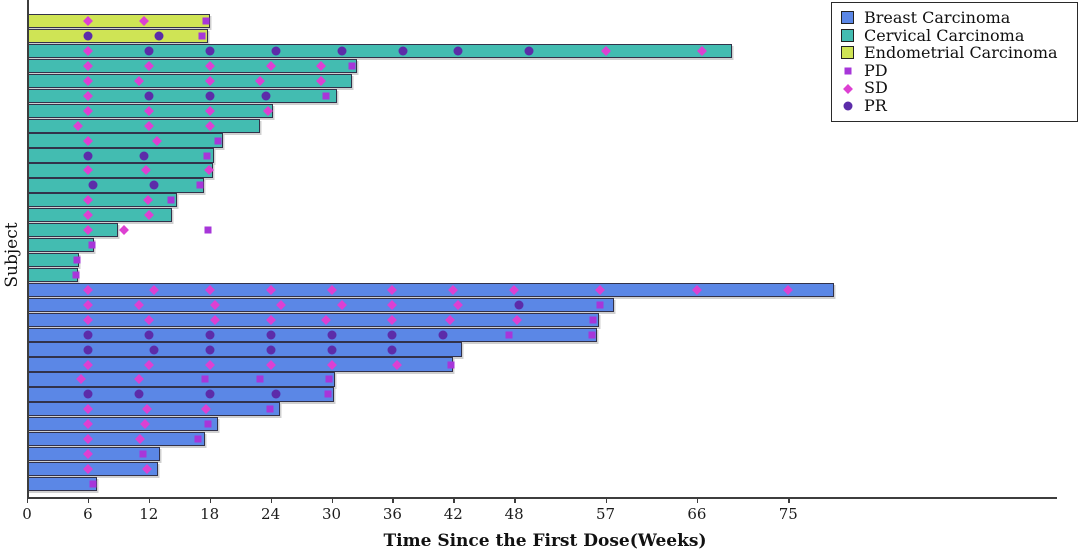 This screenshot has height=560, width=1080. What do you see at coordinates (937, 18) in the screenshot?
I see `legend-label: Breast Carcinoma` at bounding box center [937, 18].